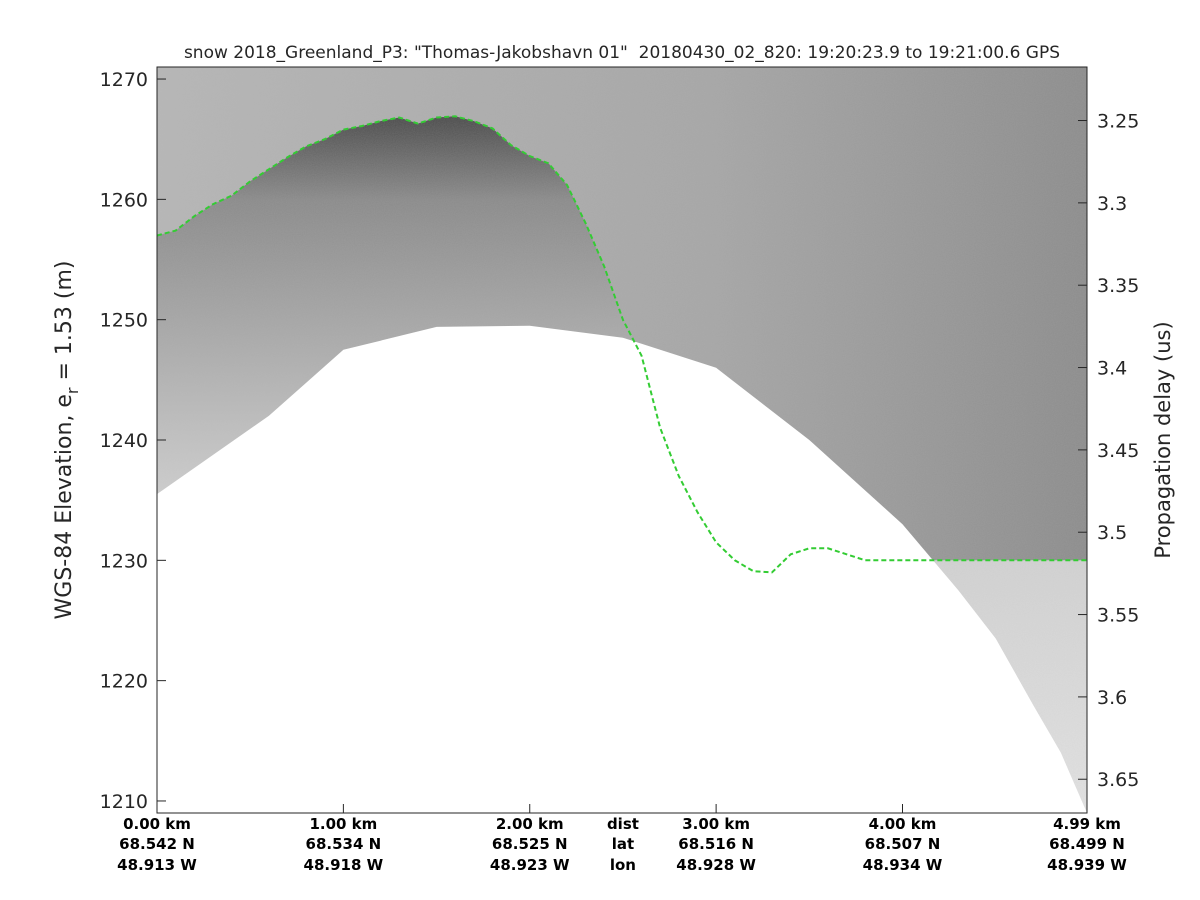 This screenshot has width=1200, height=900. I want to click on bottom-tick-label-dist: 2.00 km, so click(530, 824).